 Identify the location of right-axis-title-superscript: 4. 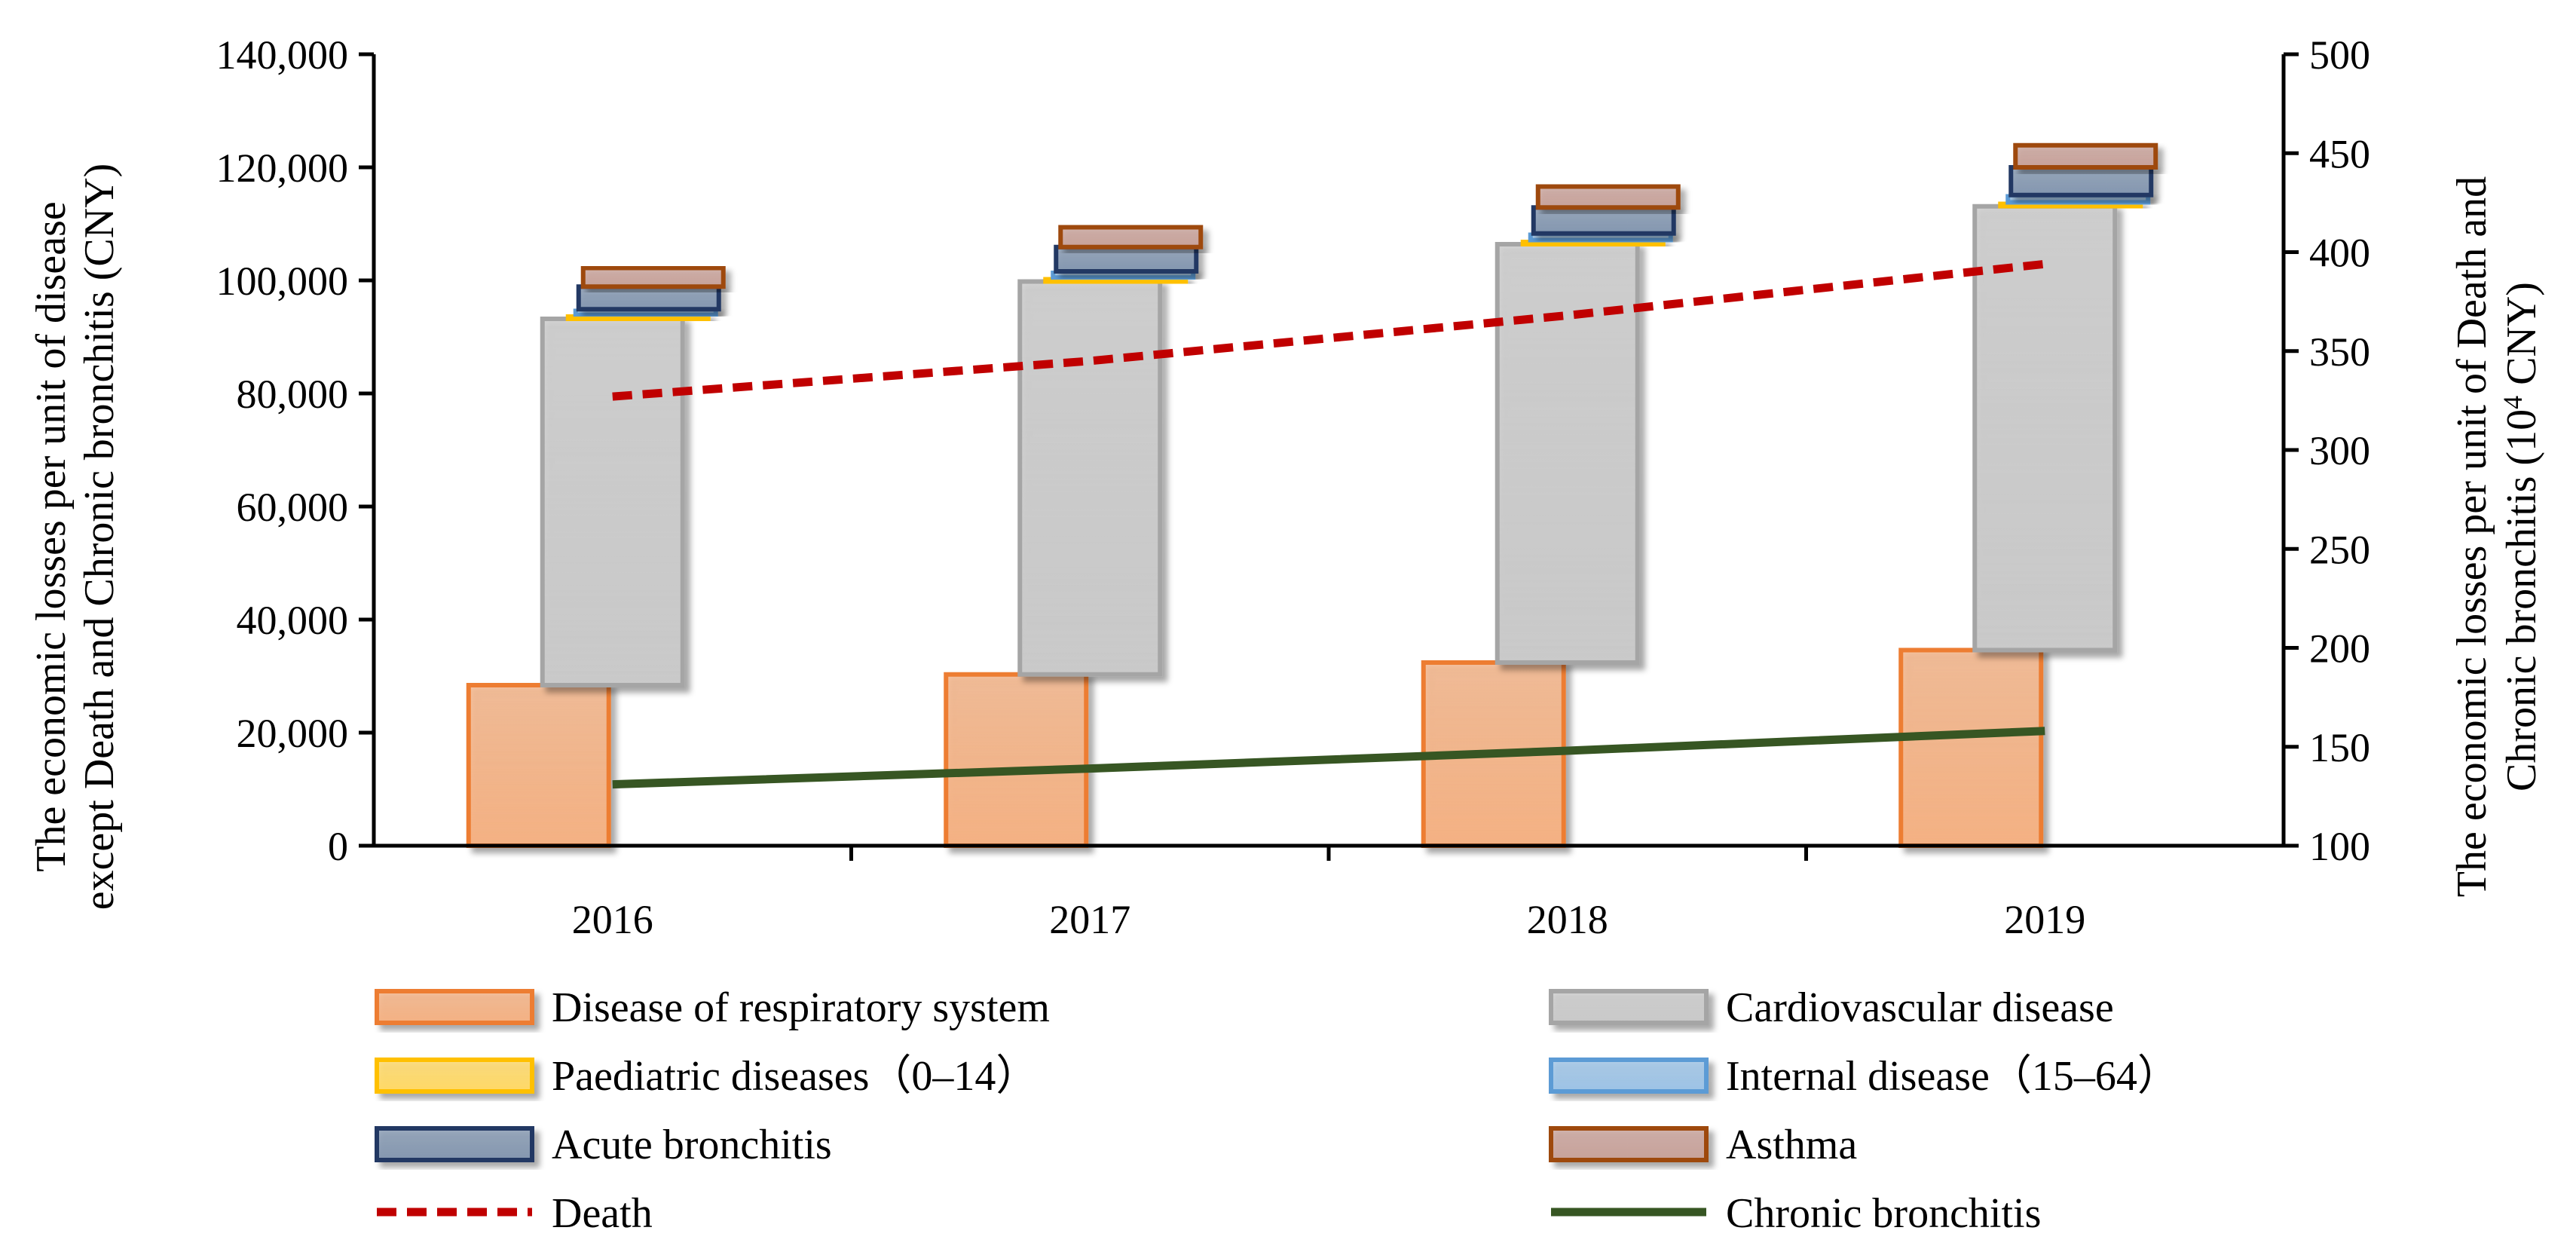
(2513, 402).